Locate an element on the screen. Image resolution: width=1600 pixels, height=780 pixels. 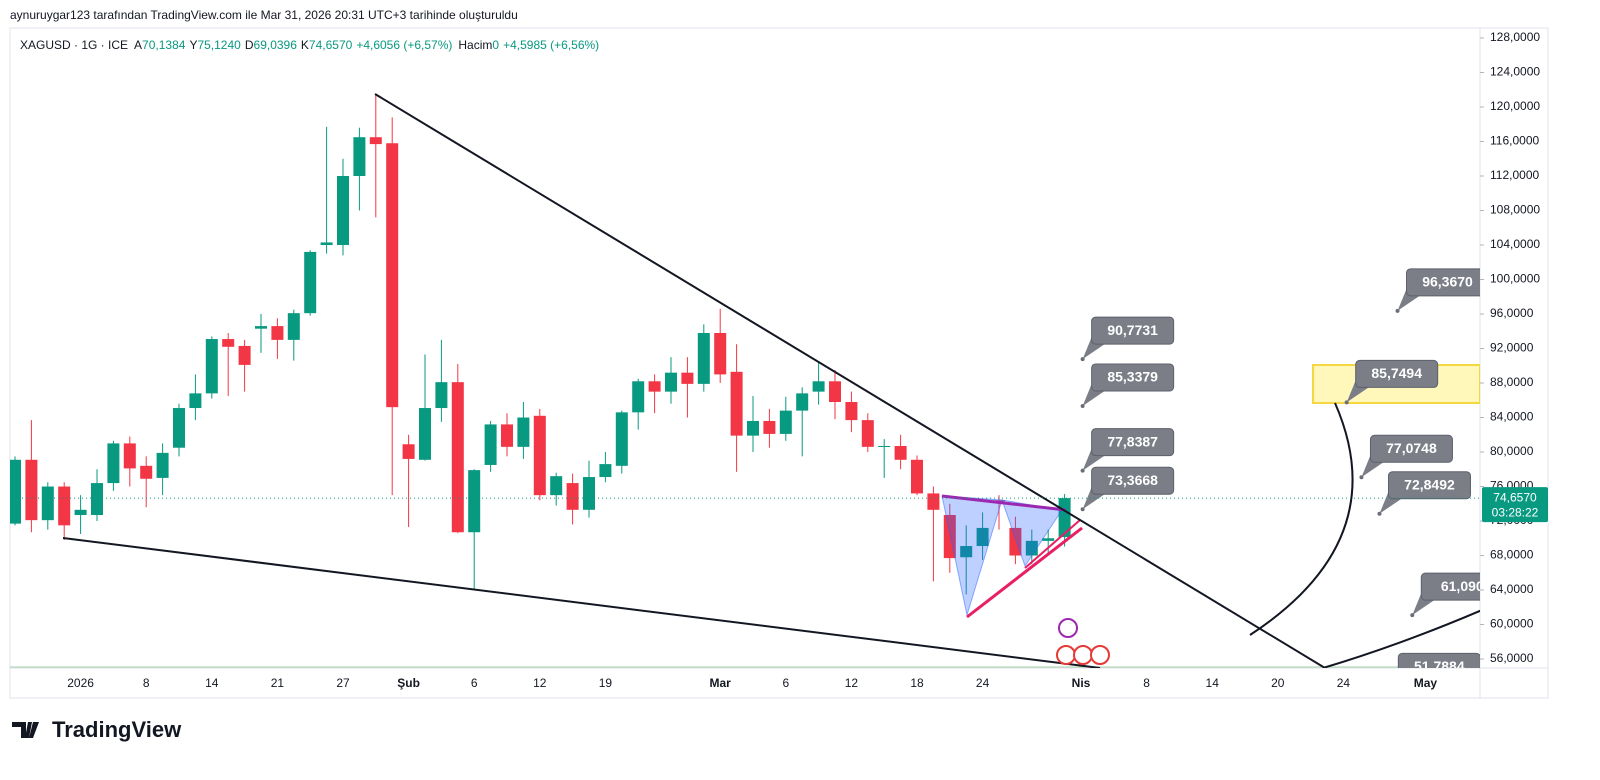
annotation-label: 77,8387 is located at coordinates (1132, 441).